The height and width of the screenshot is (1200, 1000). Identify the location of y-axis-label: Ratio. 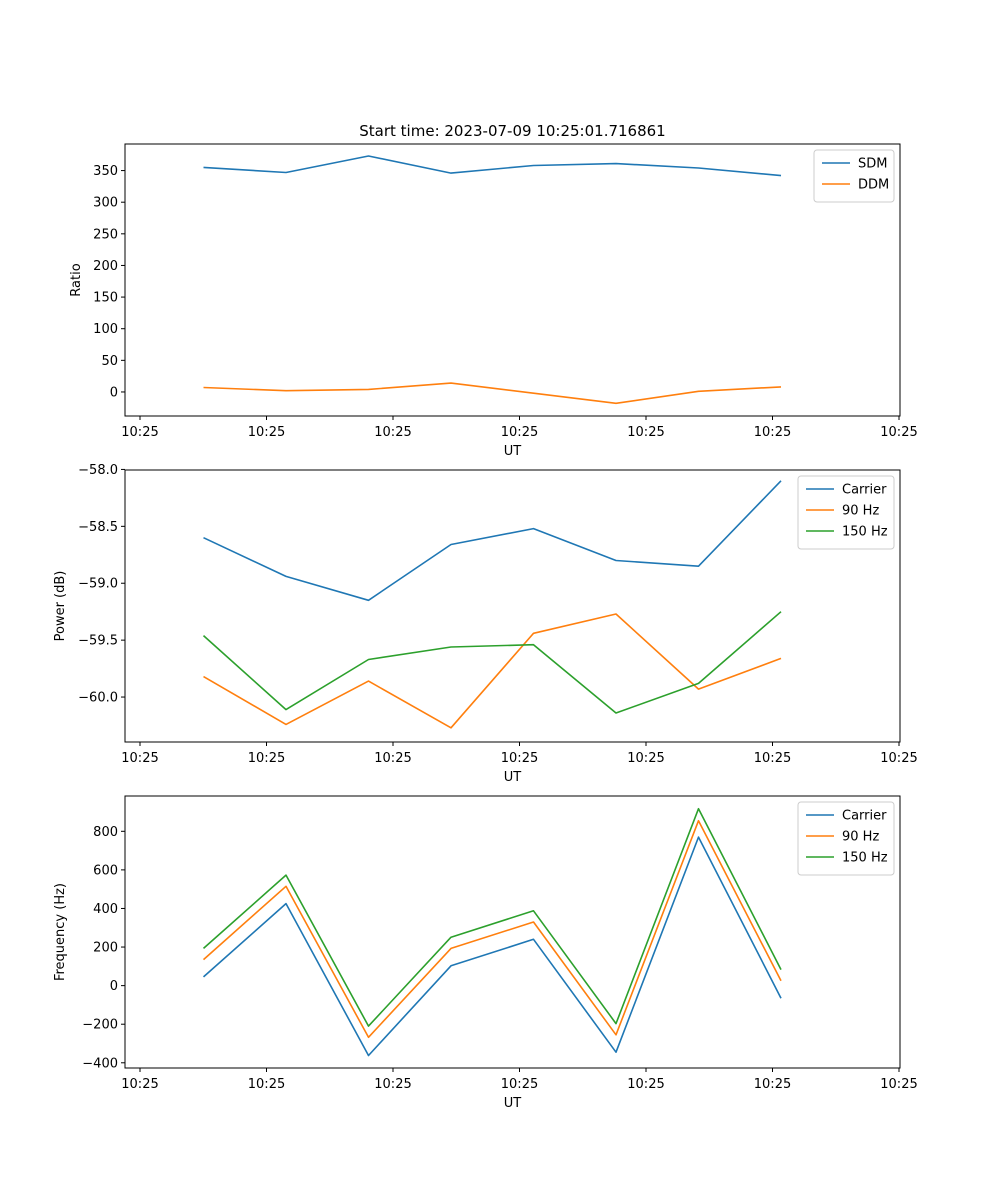
(76, 279).